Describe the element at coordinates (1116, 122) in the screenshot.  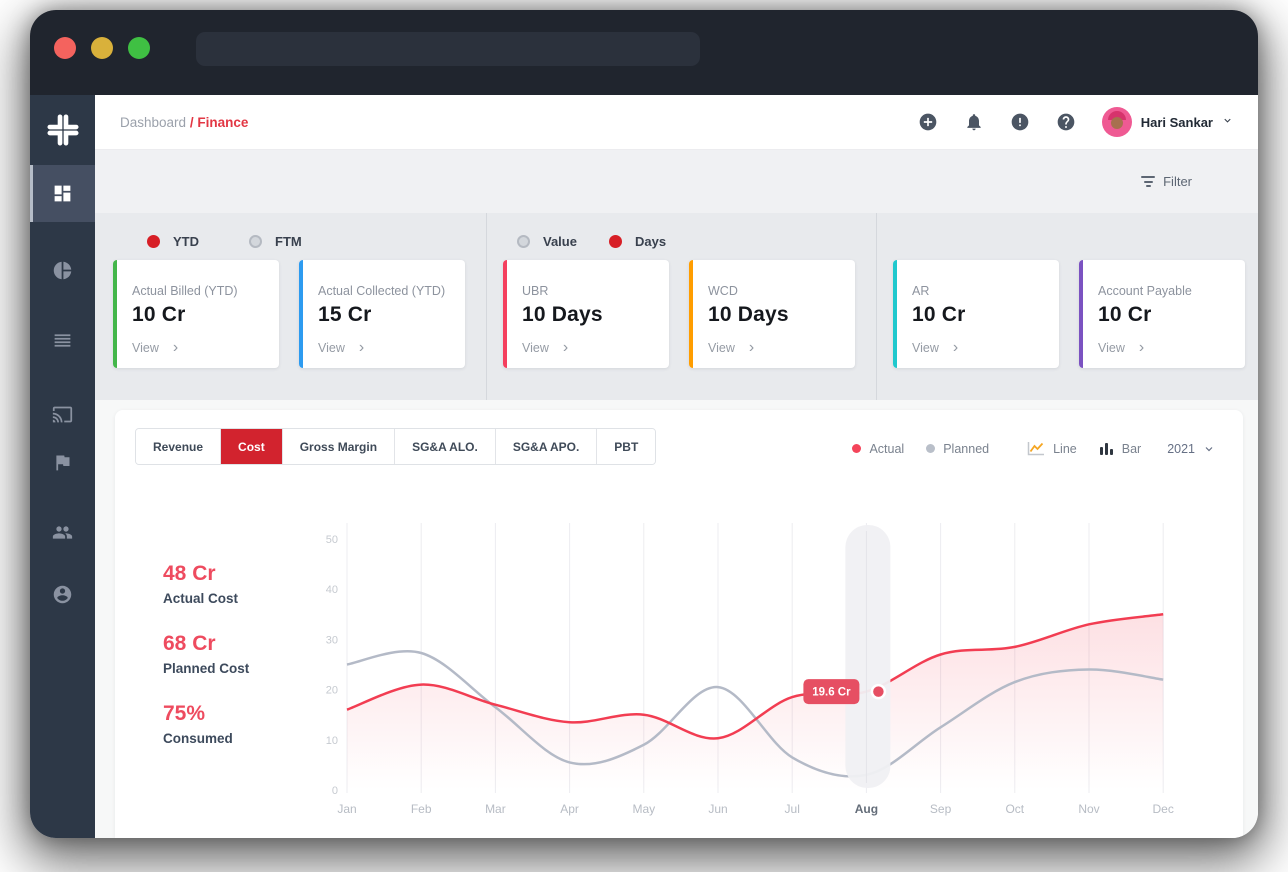
I see `avatar` at that location.